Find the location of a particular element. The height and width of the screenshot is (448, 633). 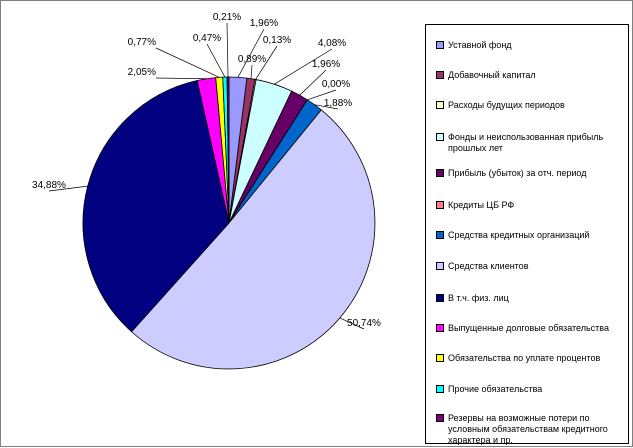

legend-label: Прочие обязательства is located at coordinates (495, 389).